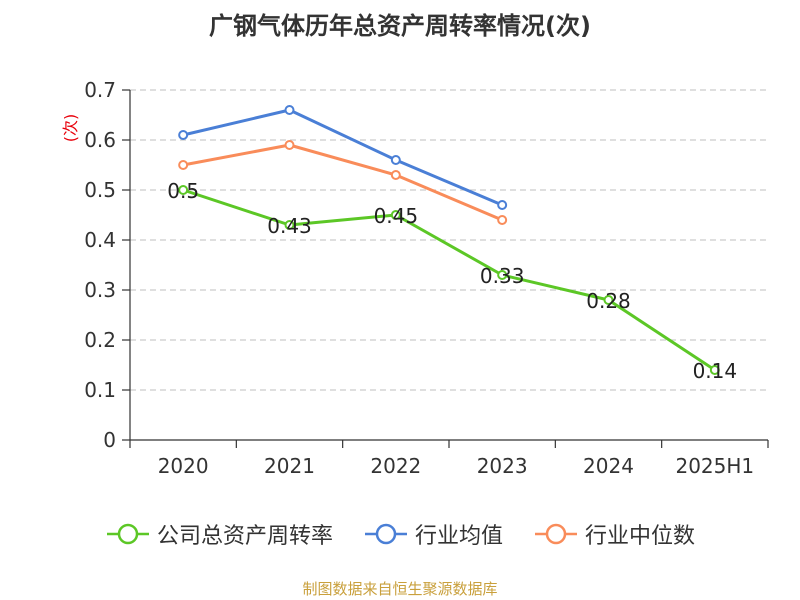  Describe the element at coordinates (70, 128) in the screenshot. I see `y-axis-label: (次)` at that location.